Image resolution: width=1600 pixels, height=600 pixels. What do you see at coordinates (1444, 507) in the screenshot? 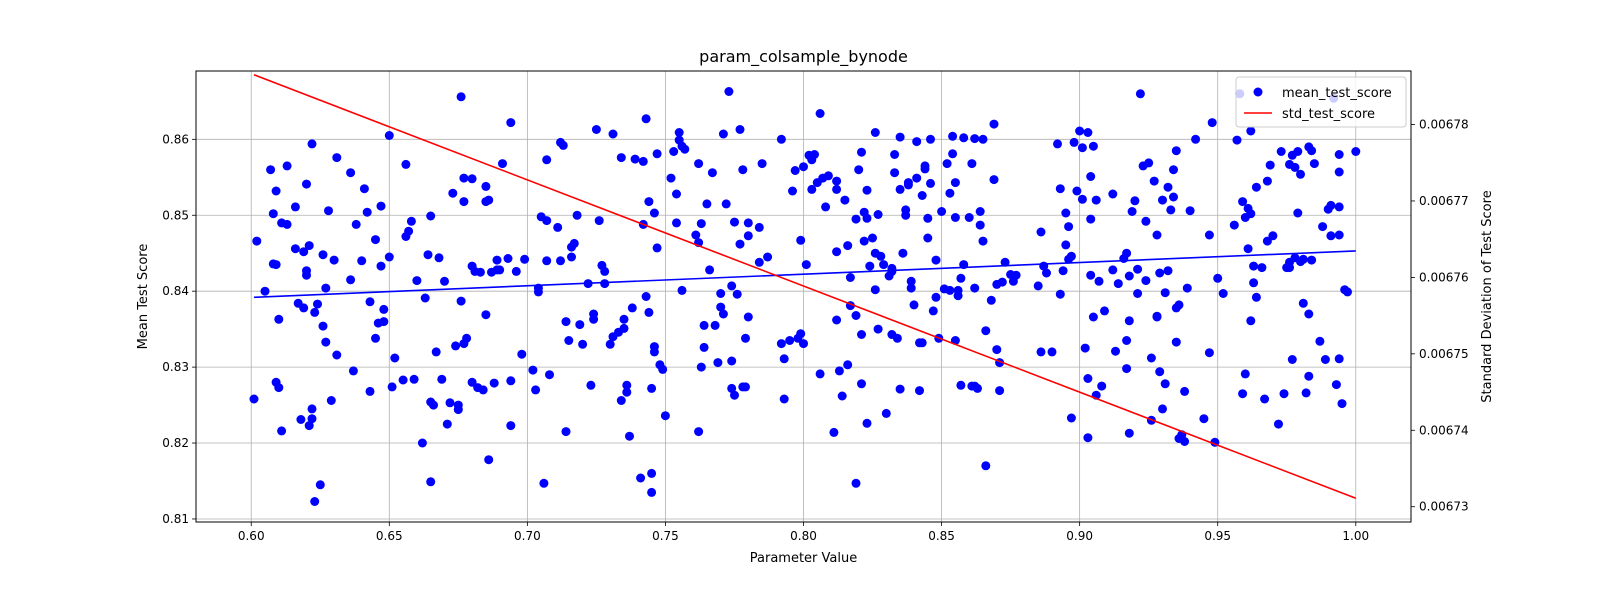
I see `y2-tick-label: 0.00673` at bounding box center [1444, 507].